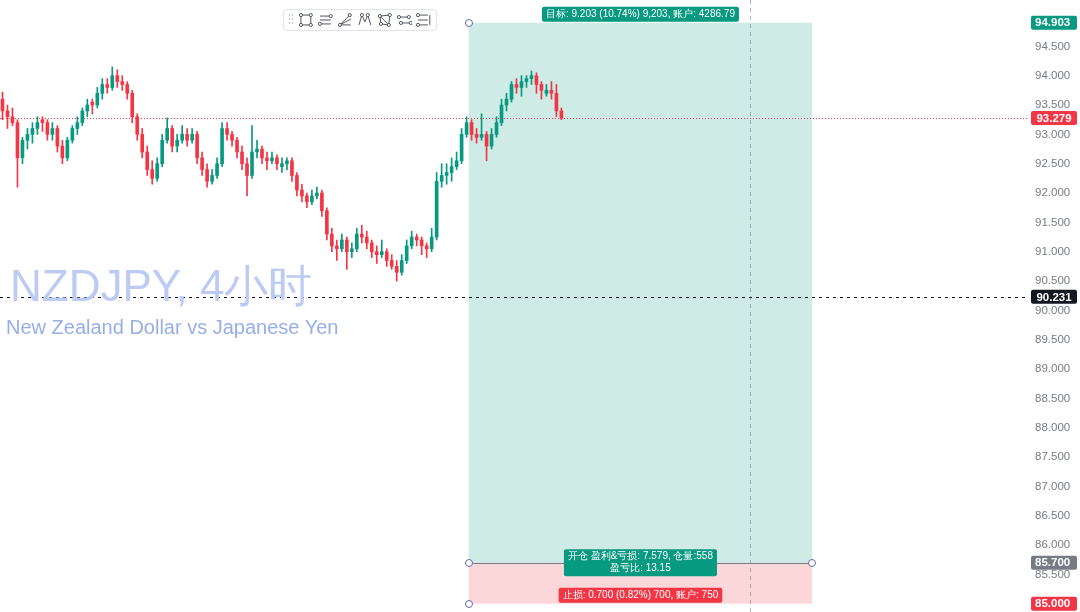 The image size is (1080, 612). I want to click on annotation: 开仓 盈利&亏损: 7.579, 仓量:558 盈亏比: 13.15, so click(640, 562).